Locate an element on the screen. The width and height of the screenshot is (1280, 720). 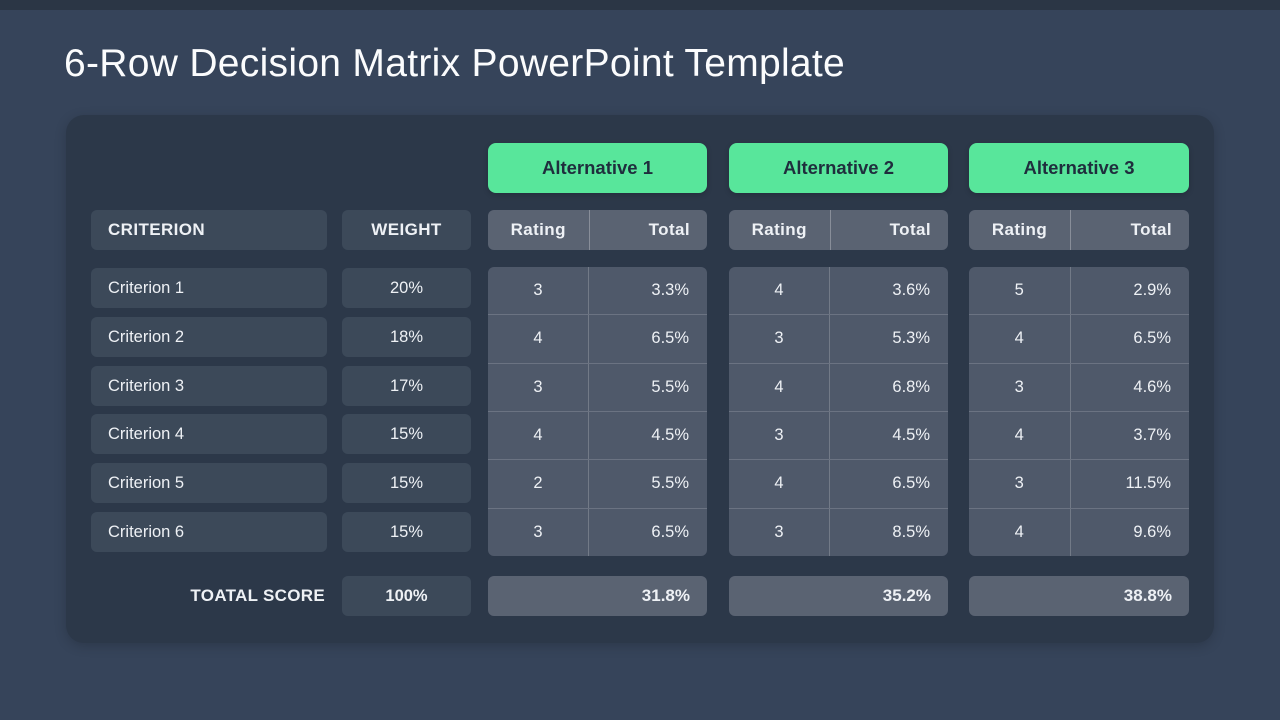
table-row: 2 5.5% is located at coordinates (597, 483).